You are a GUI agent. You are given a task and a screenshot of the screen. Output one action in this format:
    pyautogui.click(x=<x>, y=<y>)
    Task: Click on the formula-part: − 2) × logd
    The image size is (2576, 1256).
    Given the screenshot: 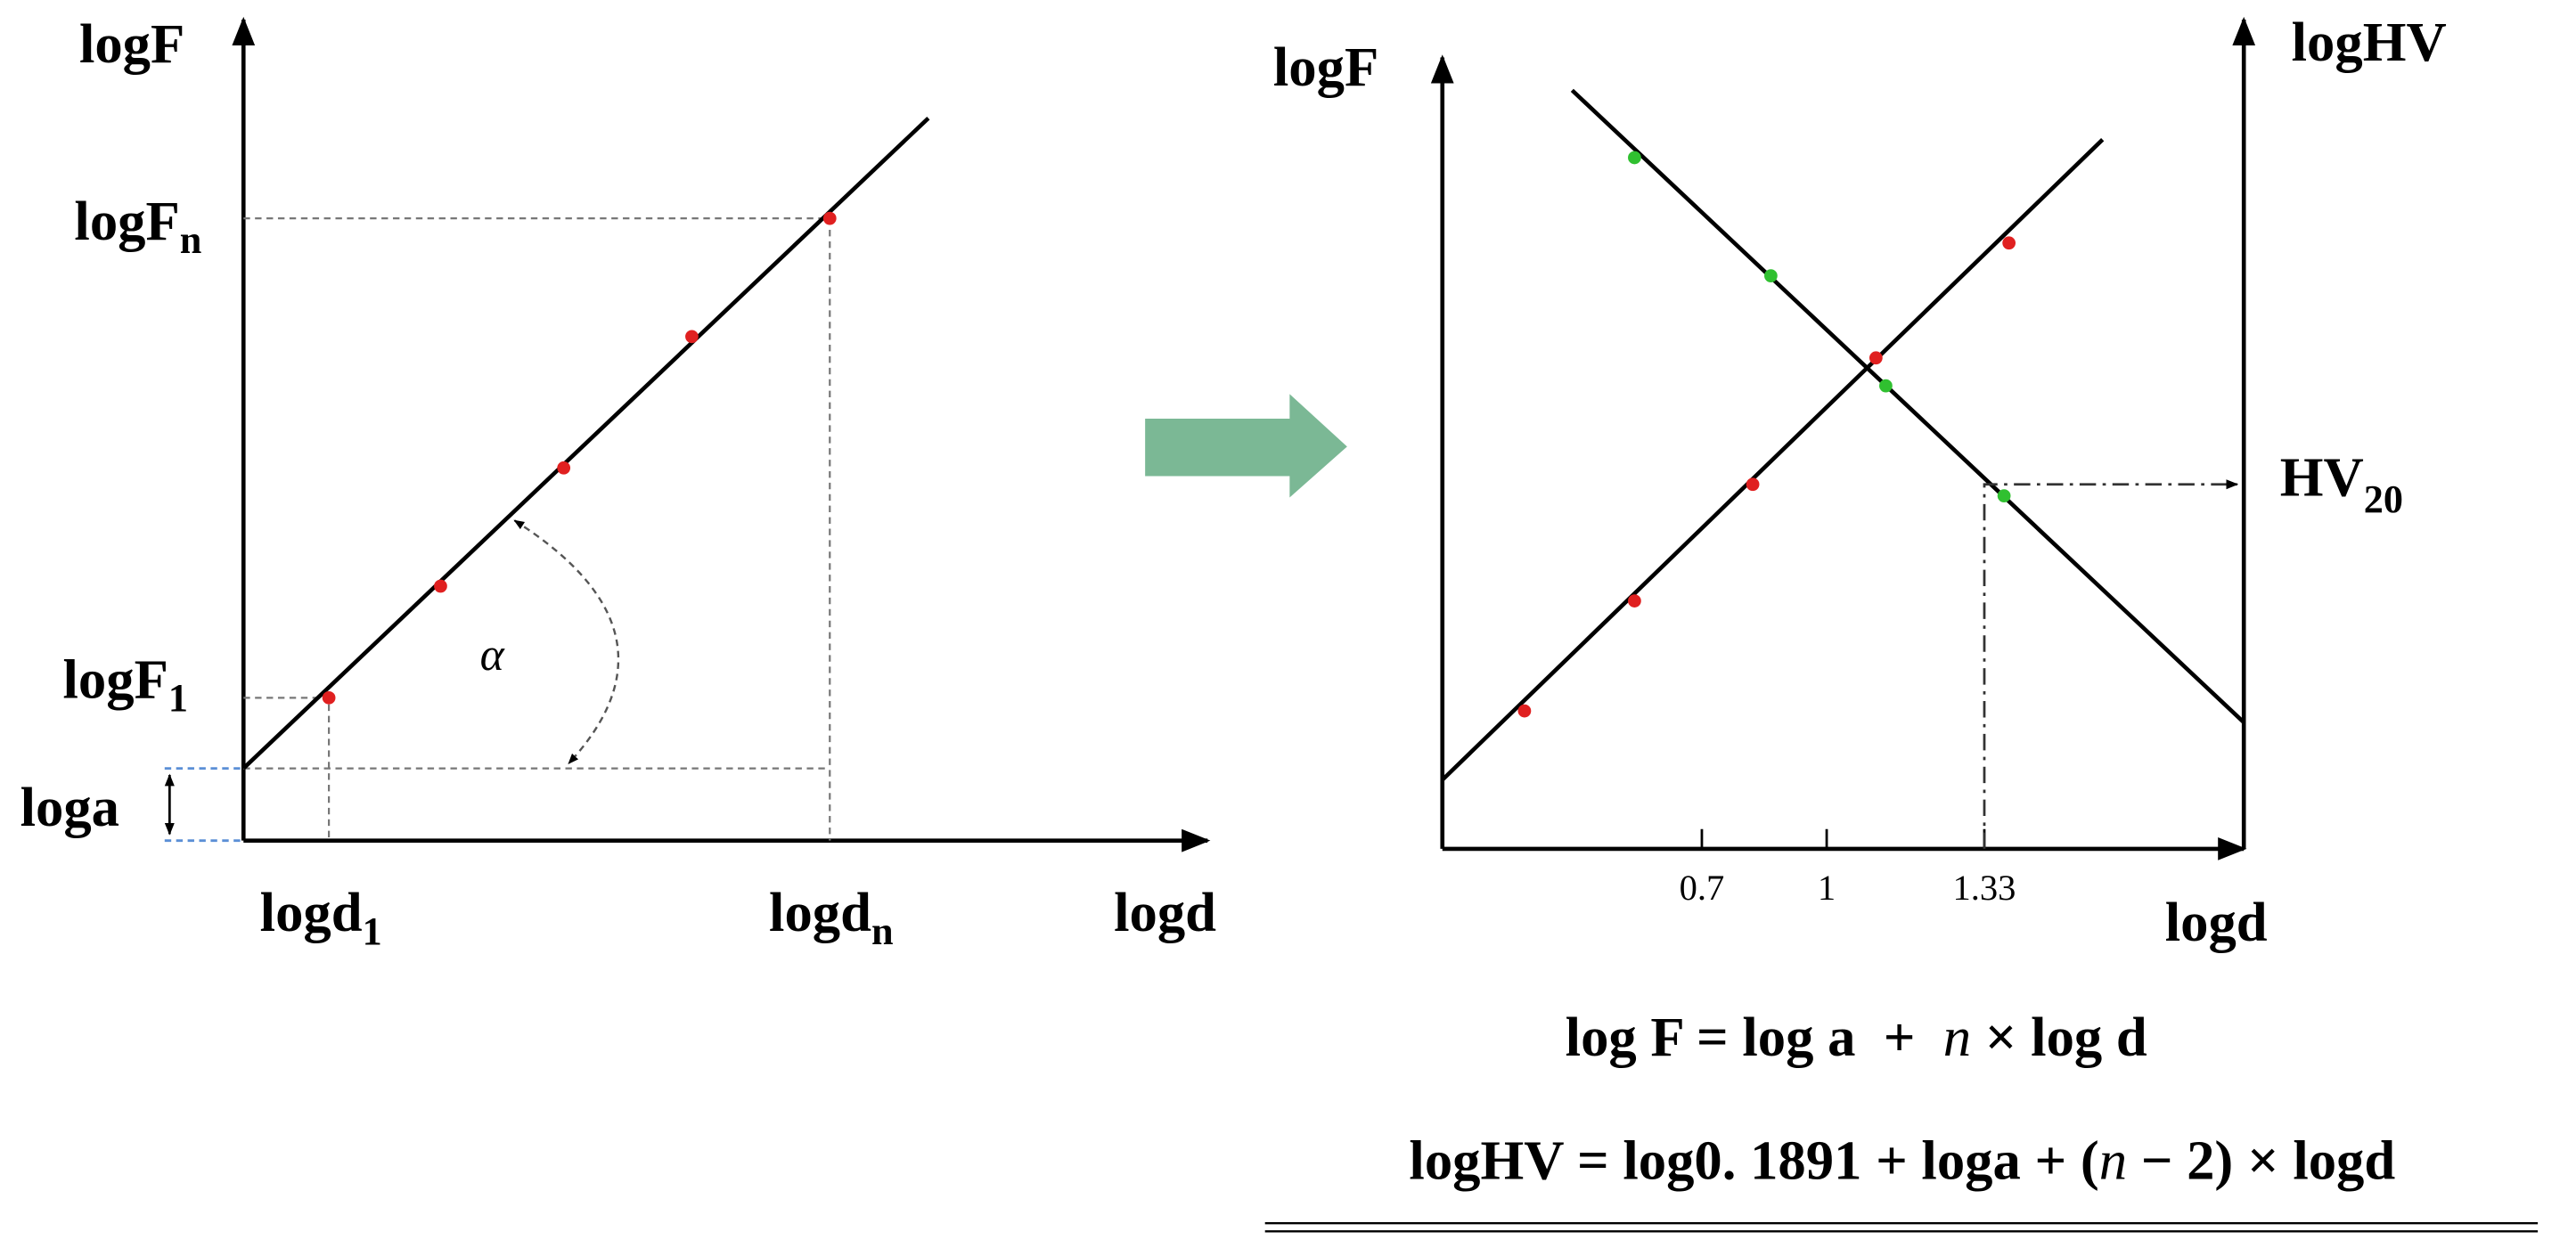 What is the action you would take?
    pyautogui.click(x=2261, y=1160)
    